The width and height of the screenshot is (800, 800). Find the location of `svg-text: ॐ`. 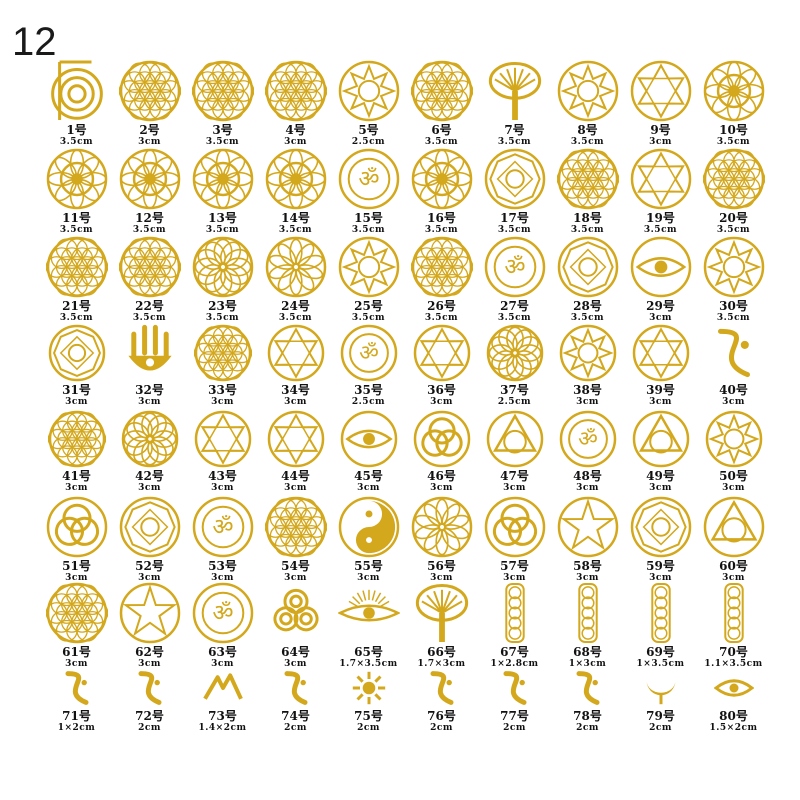

svg-text: ॐ is located at coordinates (369, 353).